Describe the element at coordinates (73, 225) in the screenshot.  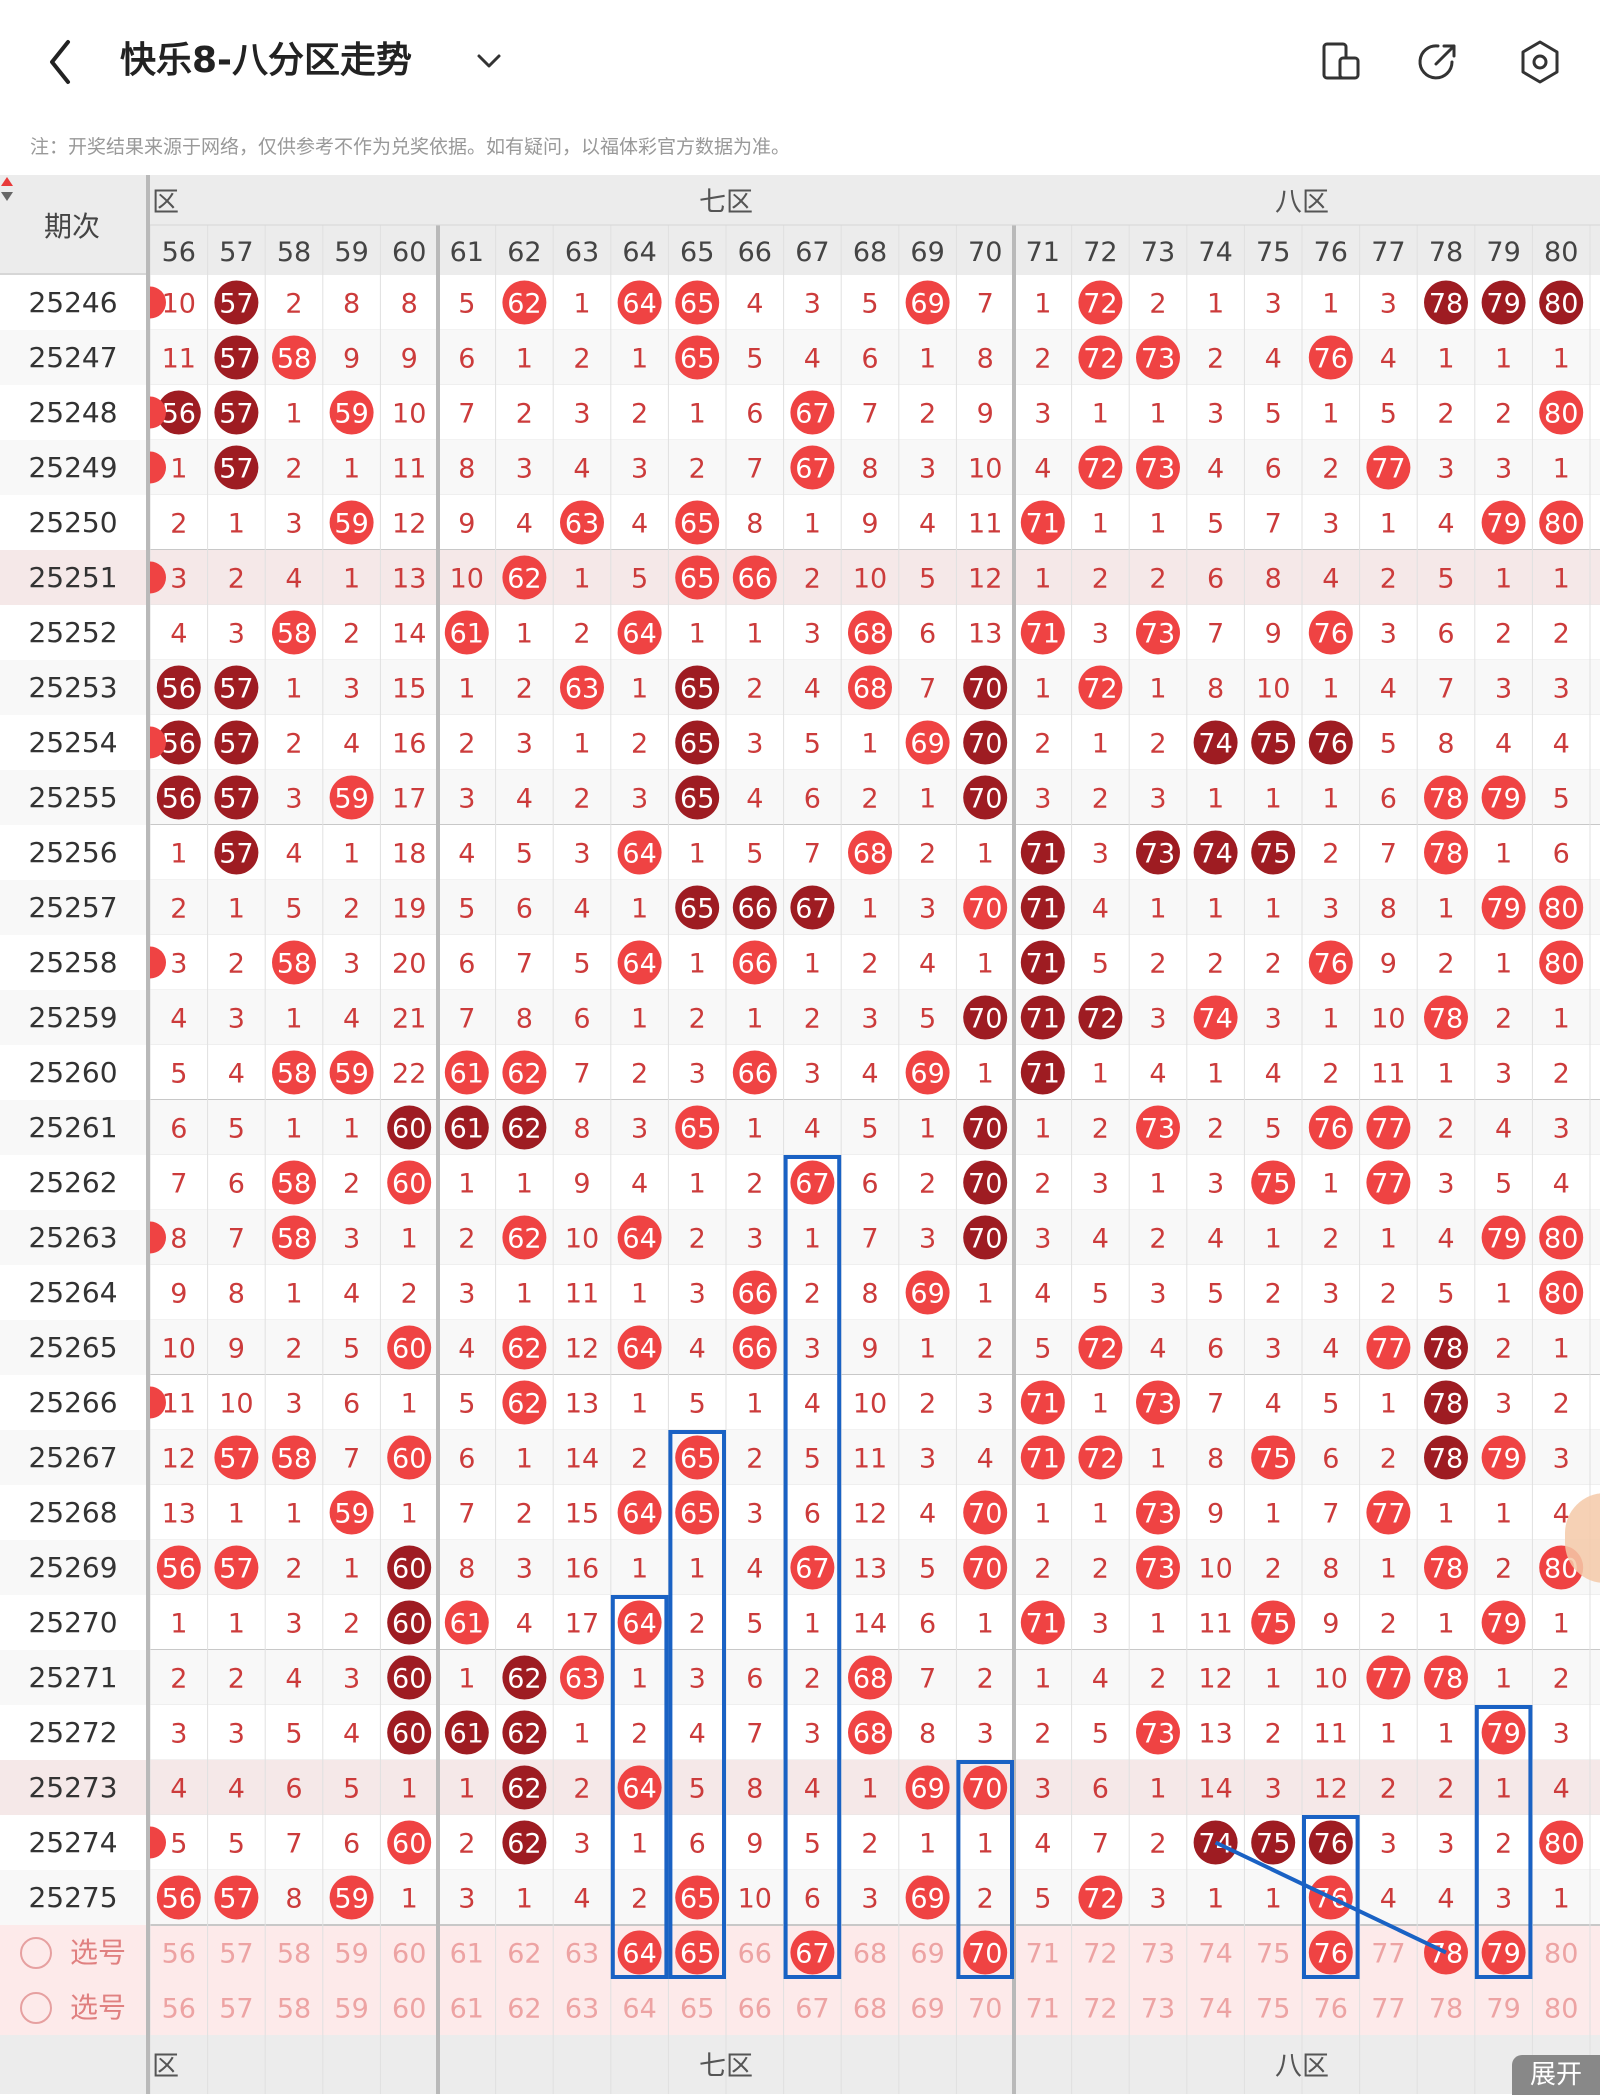
I see `issue-header: 期次` at that location.